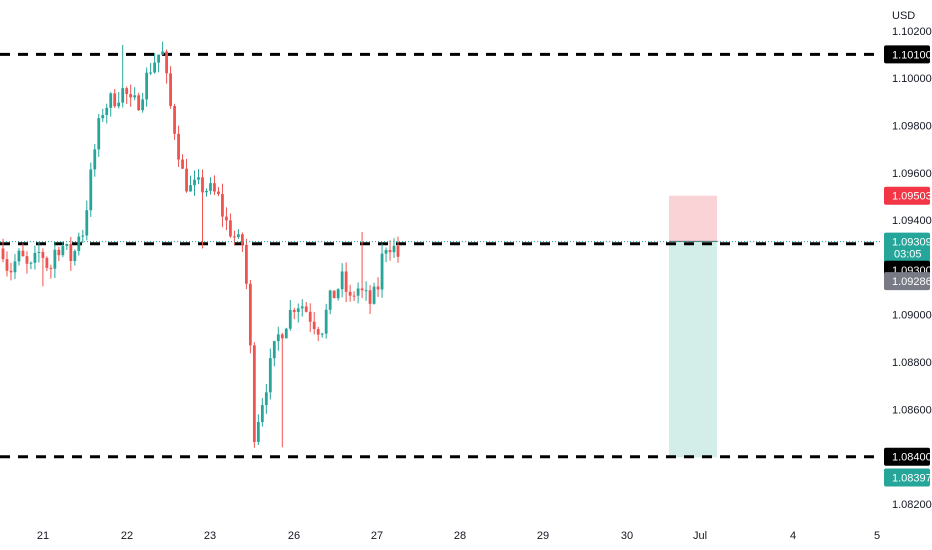  I want to click on badge-stop: 1.09503, so click(908, 195).